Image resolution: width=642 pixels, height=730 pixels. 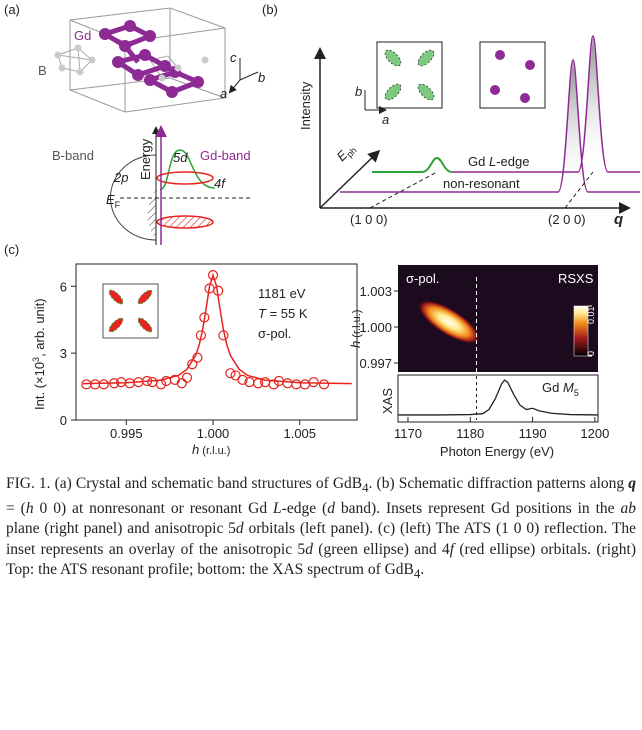 I want to click on x-tick-label: 1180, so click(x=470, y=433).